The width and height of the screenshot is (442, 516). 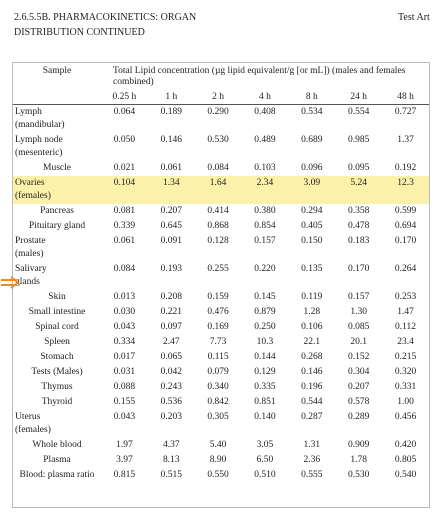 What do you see at coordinates (218, 312) in the screenshot?
I see `value-cell: 0.476` at bounding box center [218, 312].